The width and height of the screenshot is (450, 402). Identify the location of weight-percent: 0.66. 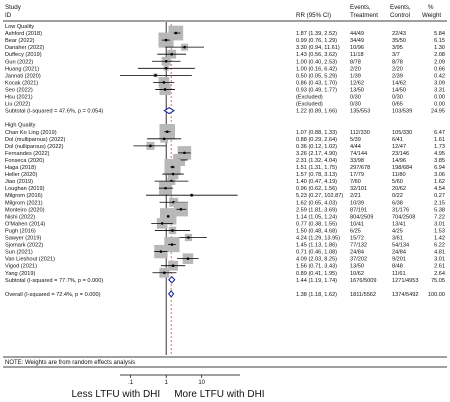
(439, 69).